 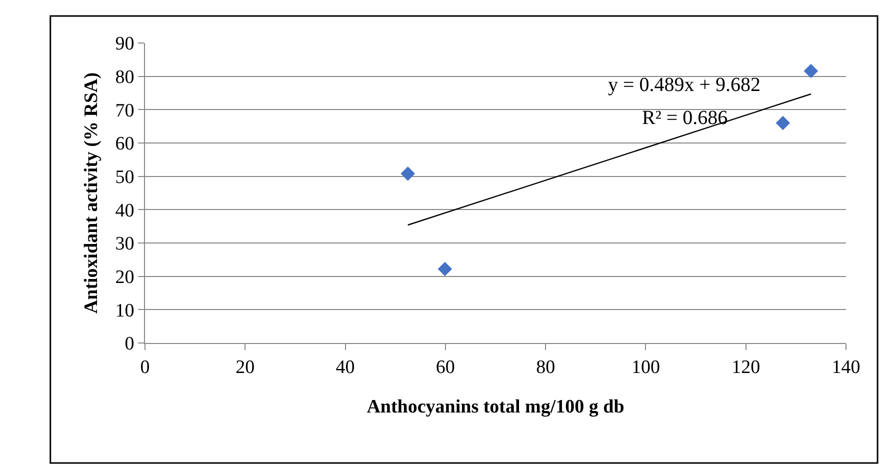 What do you see at coordinates (124, 244) in the screenshot?
I see `y-tick-label: 30` at bounding box center [124, 244].